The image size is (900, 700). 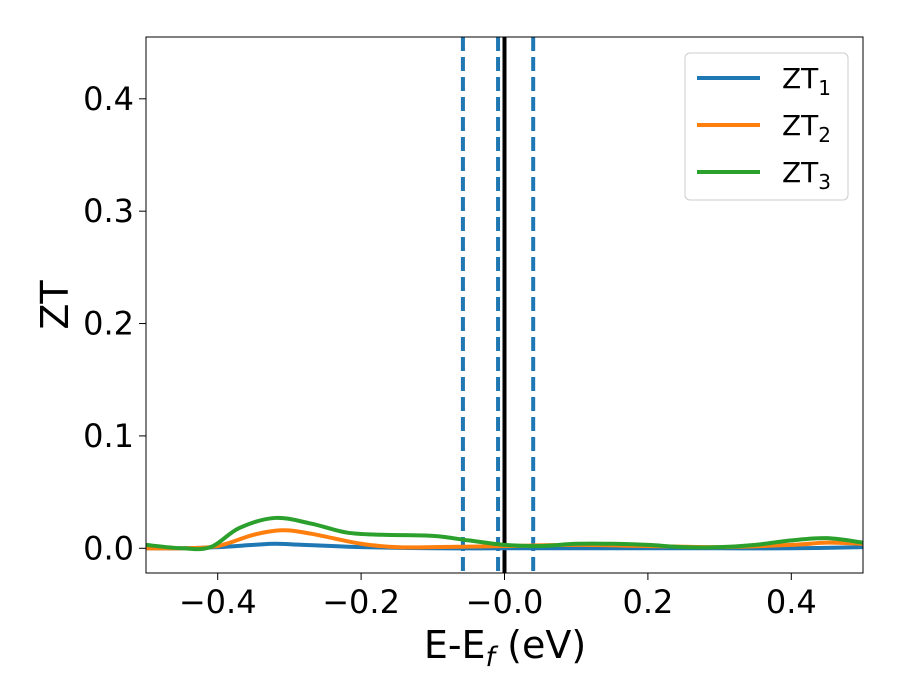 I want to click on x-tick-label: −0.0, so click(x=505, y=602).